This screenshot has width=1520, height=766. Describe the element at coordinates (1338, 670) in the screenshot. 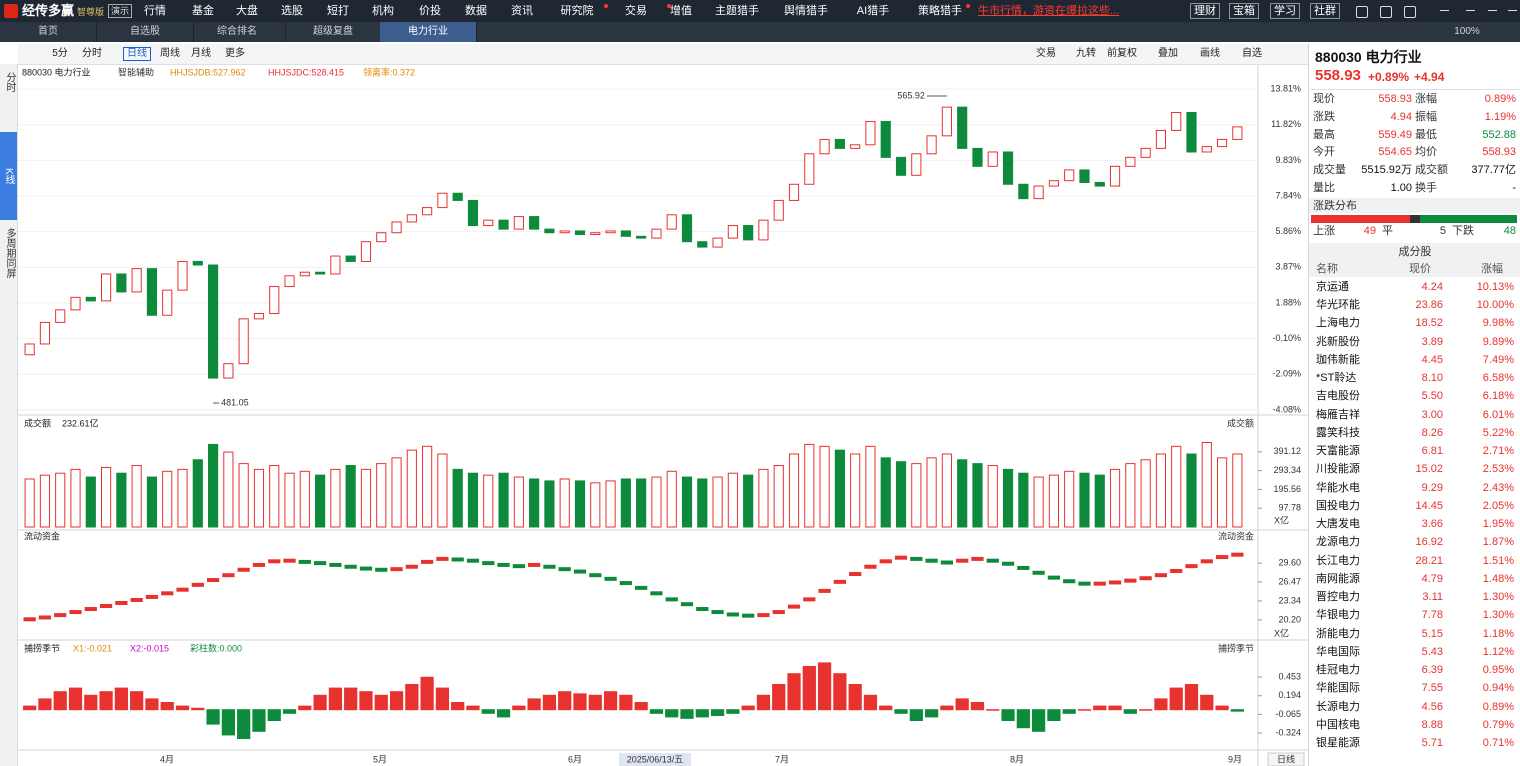

I see `stock-name: 桂冠电力` at that location.